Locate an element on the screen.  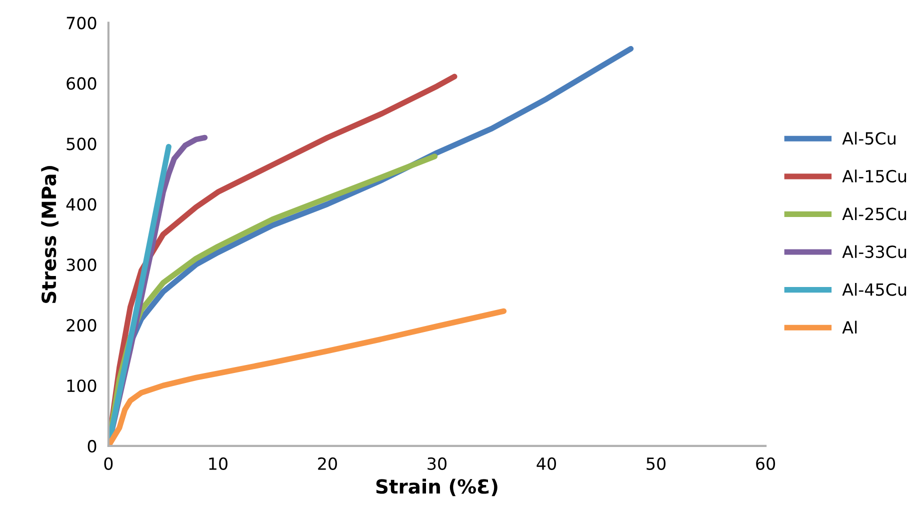
x-tick-label: 20 is located at coordinates (327, 463).